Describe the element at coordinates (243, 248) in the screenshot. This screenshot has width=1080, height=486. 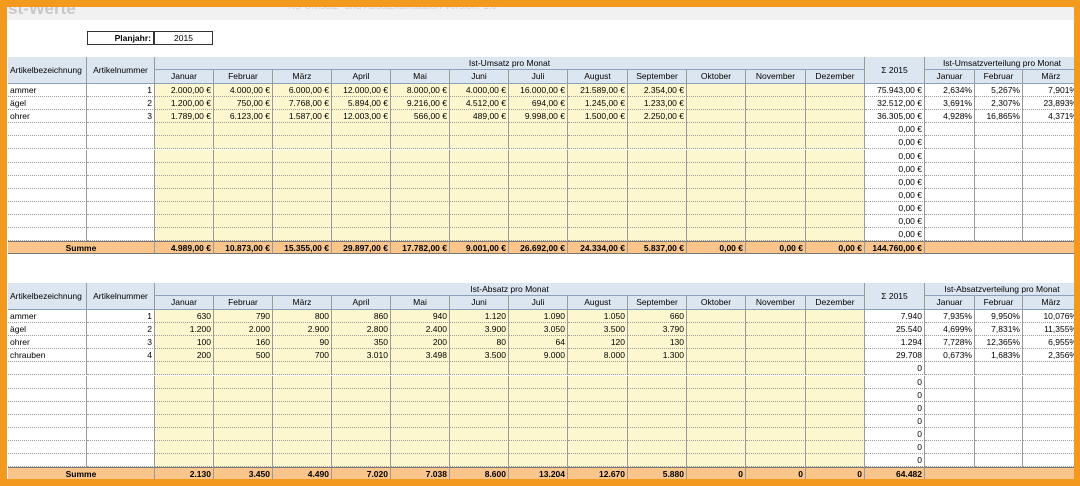
I see `total-cell: 10.873,00 €` at that location.